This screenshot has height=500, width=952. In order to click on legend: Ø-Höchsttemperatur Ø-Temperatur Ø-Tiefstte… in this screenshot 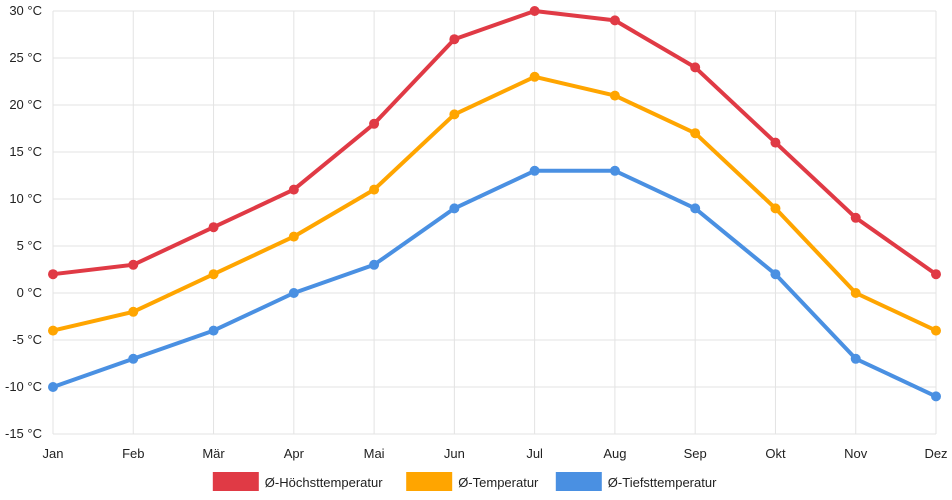, I will do `click(464, 481)`.